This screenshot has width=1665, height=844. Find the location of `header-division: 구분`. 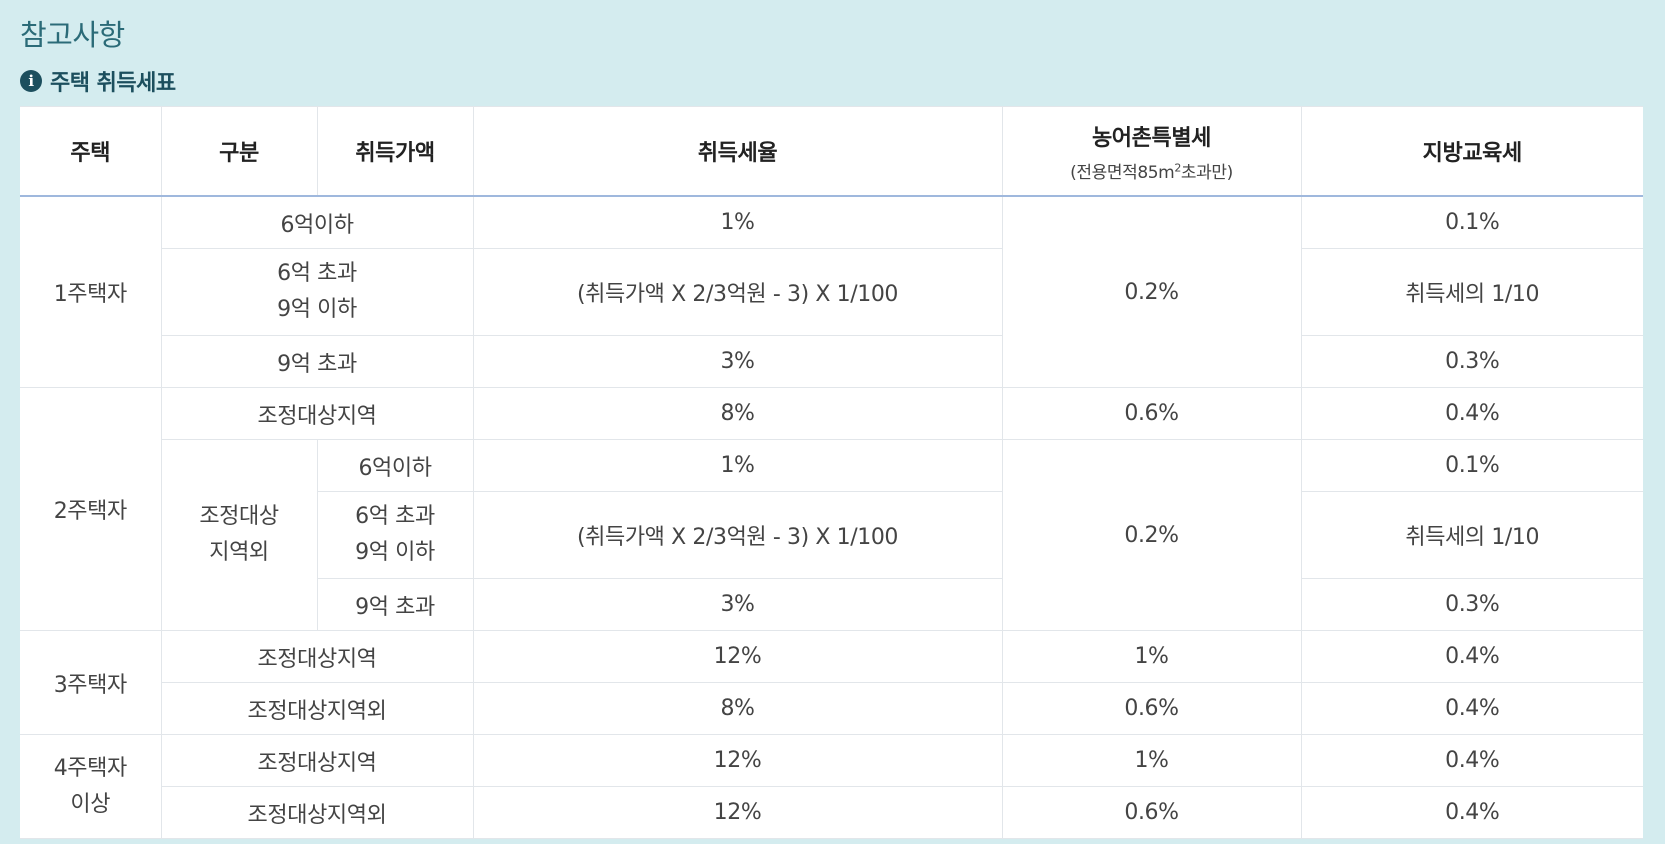

header-division: 구분 is located at coordinates (239, 151).